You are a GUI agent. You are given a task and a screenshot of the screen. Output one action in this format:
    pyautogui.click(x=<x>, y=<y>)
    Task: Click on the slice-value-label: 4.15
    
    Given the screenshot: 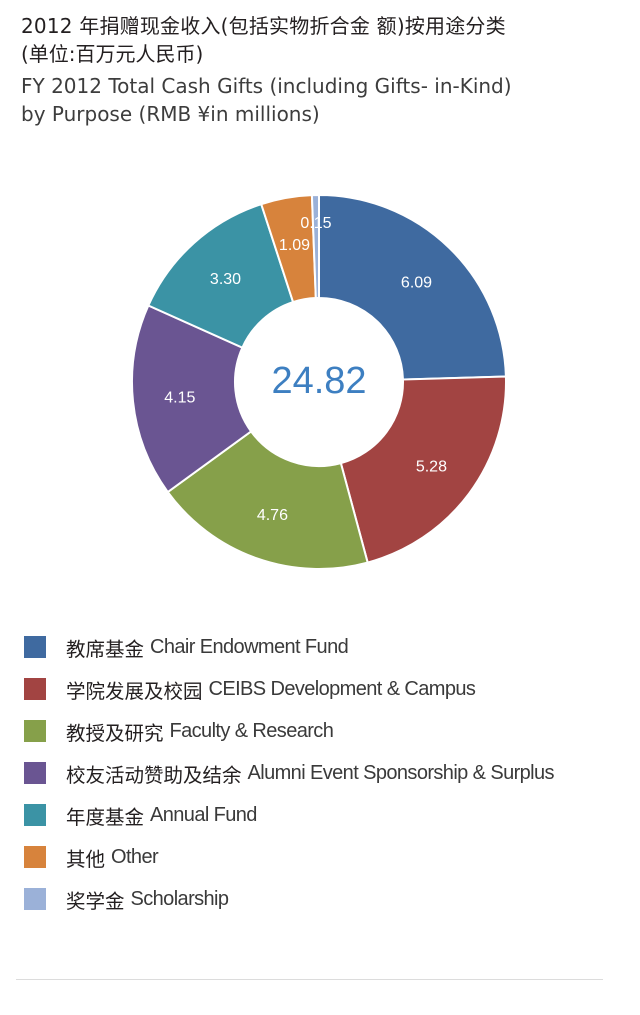 What is the action you would take?
    pyautogui.click(x=179, y=398)
    